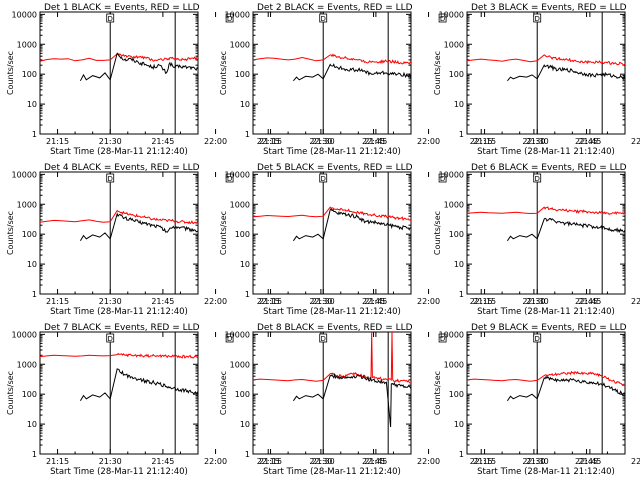 This screenshot has height=480, width=640. What do you see at coordinates (335, 168) in the screenshot?
I see `panel-title: Det 5 BLACK = Events, RED = LLD` at bounding box center [335, 168].